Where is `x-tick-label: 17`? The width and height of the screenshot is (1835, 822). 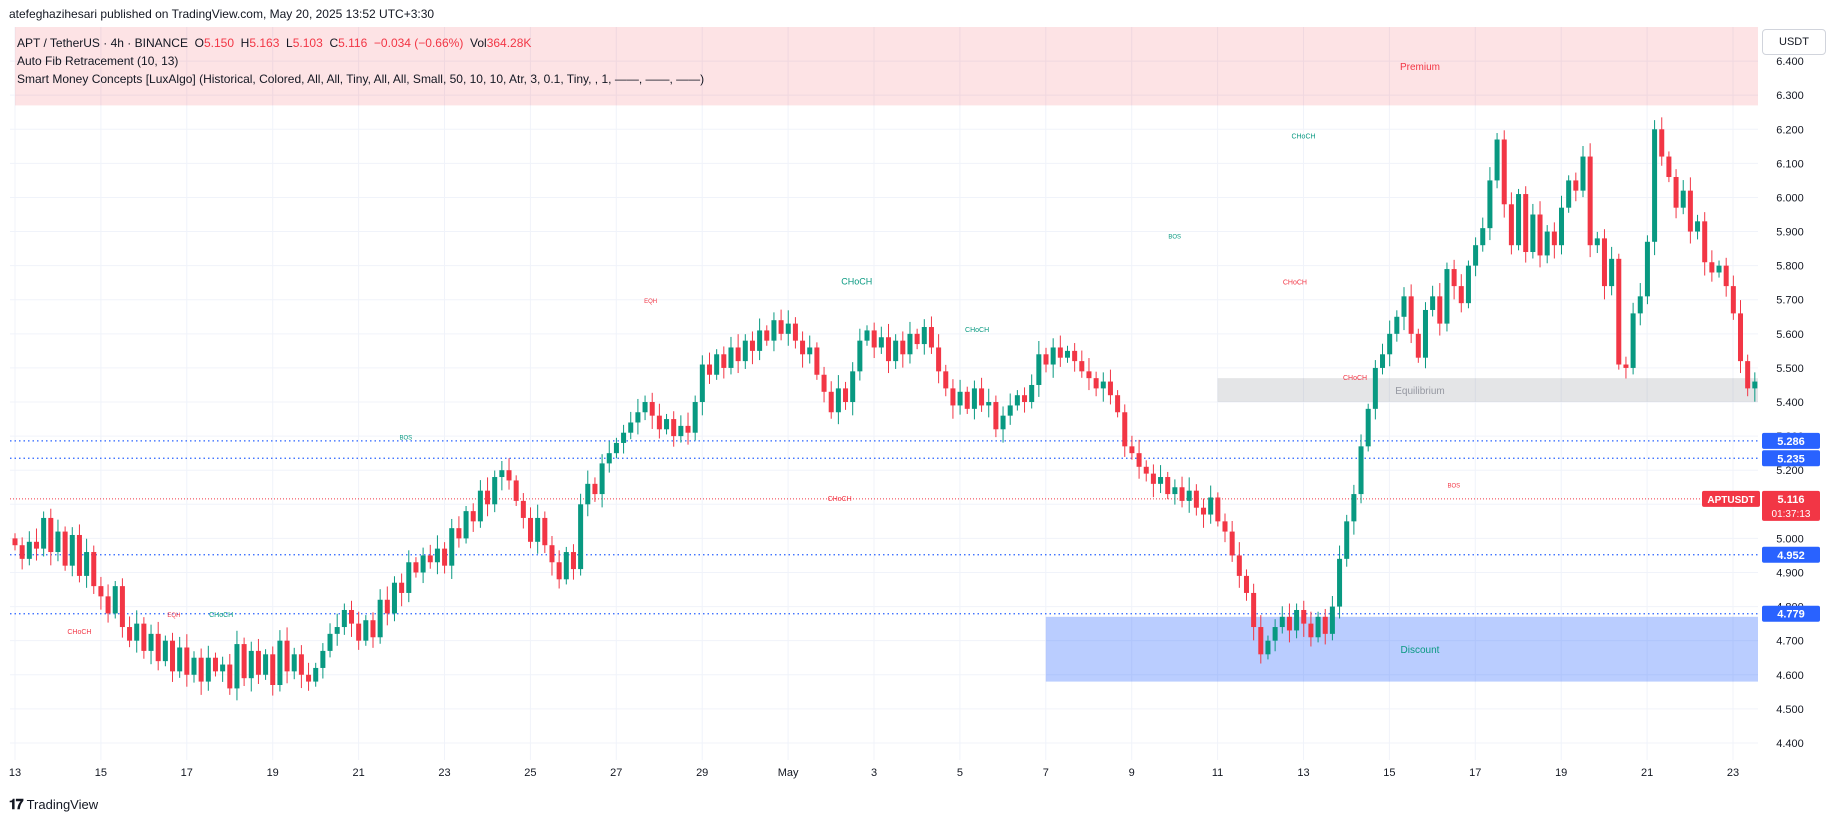
x-tick-label: 17 is located at coordinates (1475, 773).